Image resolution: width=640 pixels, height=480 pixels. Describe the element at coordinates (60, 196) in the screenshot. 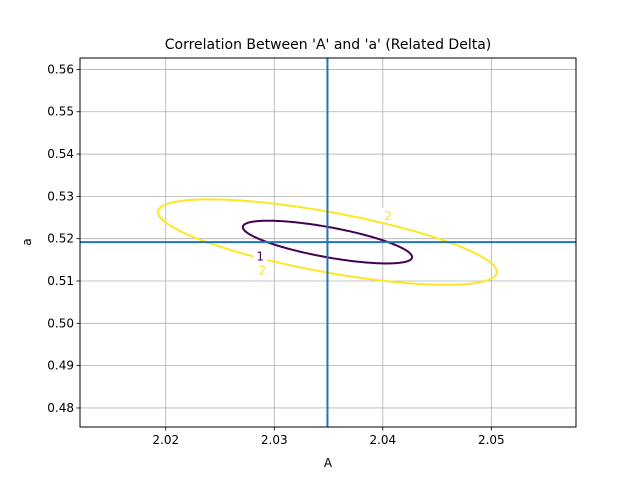

I see `y-tick-label: 0.53` at that location.